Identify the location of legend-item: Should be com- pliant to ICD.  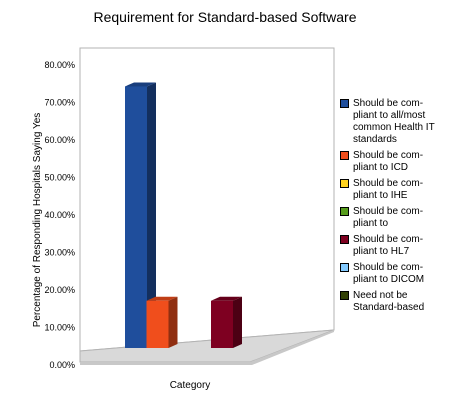
(395, 162).